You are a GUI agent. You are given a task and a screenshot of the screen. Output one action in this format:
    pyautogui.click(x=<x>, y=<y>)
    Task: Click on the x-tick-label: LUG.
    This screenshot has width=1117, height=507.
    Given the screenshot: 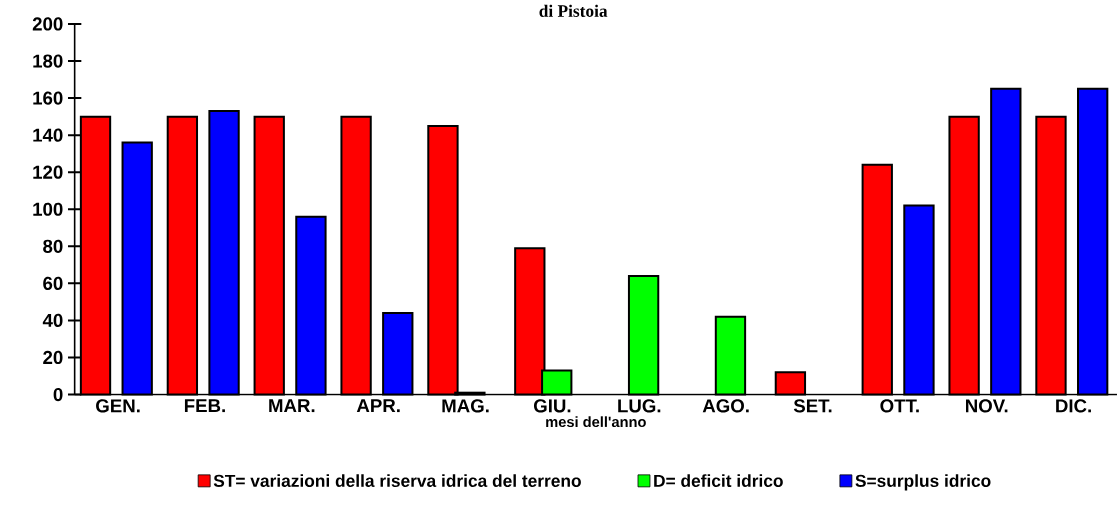 What is the action you would take?
    pyautogui.click(x=639, y=406)
    